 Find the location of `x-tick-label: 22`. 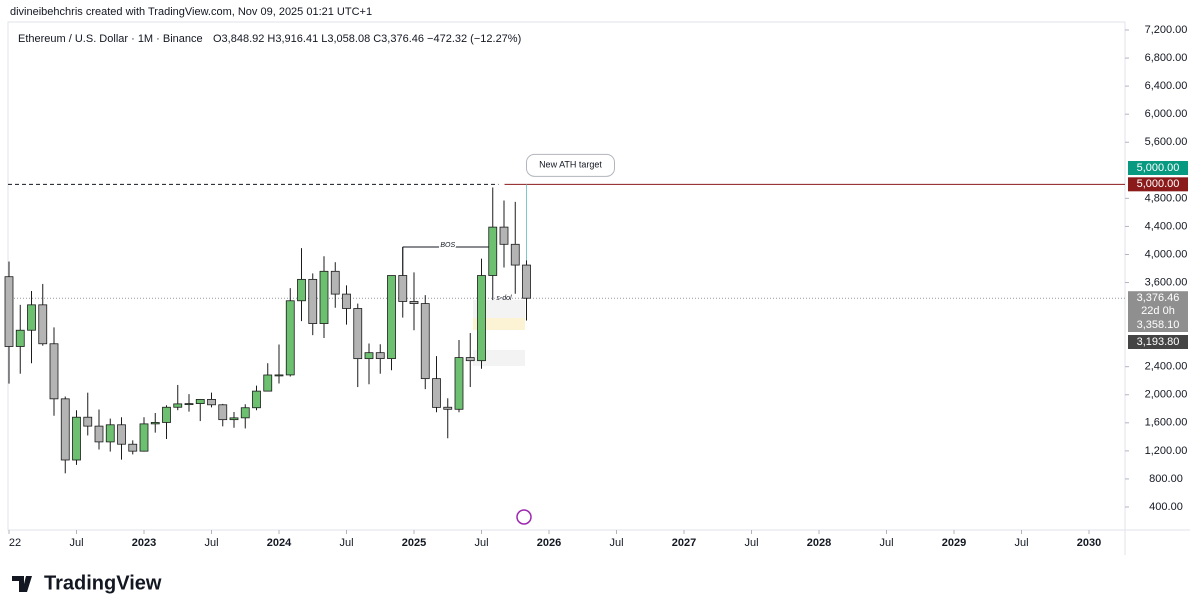

x-tick-label: 22 is located at coordinates (15, 543).